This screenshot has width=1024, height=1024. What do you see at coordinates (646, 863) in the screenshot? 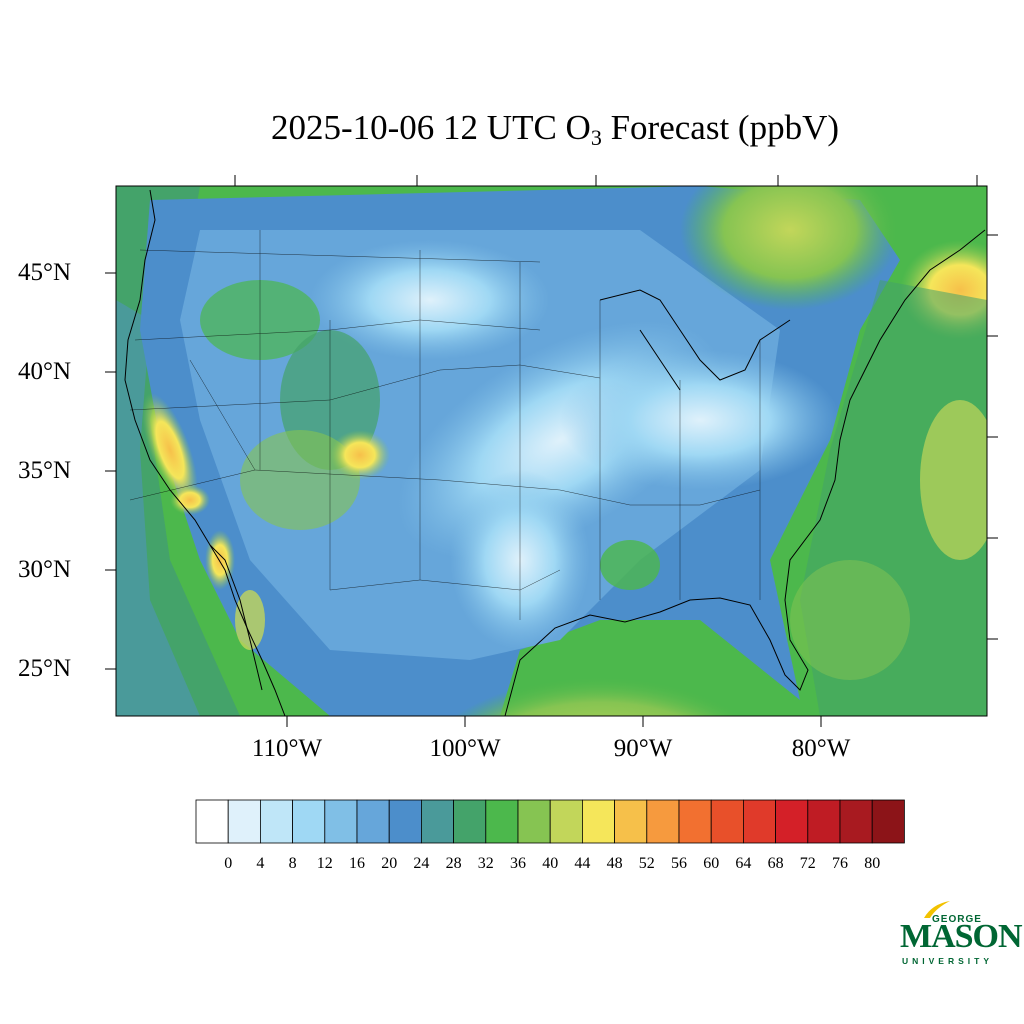
I see `colorbar-tick-label: 52` at bounding box center [646, 863].